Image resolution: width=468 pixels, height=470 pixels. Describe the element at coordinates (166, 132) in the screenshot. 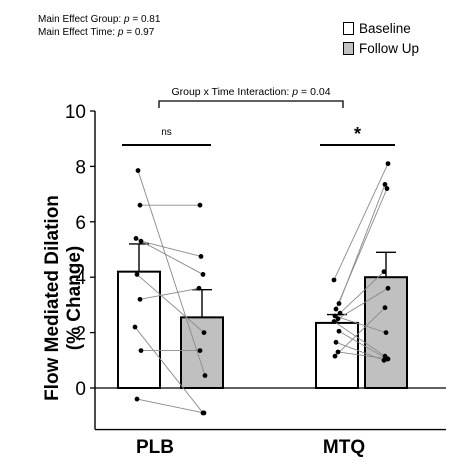

I see `plb-significance-label: ns` at that location.